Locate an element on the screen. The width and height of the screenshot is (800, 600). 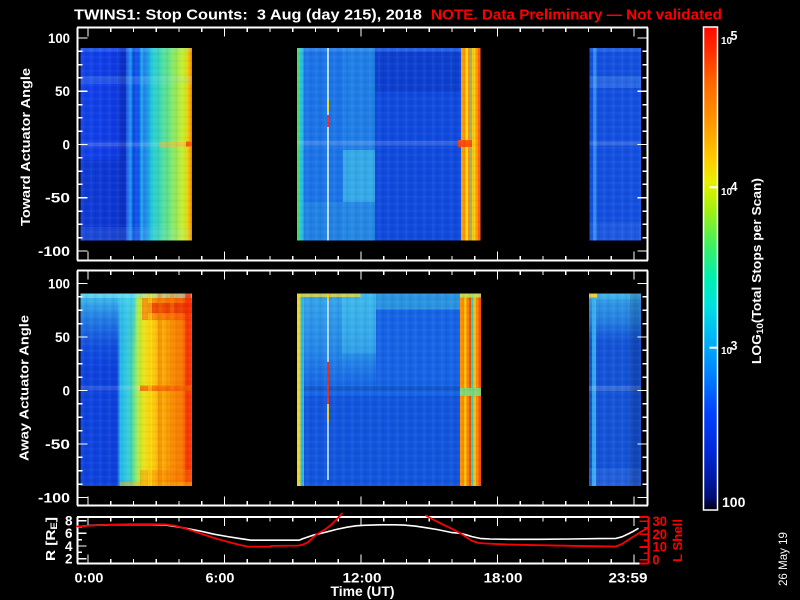
svg-text: L Shell is located at coordinates (677, 540).